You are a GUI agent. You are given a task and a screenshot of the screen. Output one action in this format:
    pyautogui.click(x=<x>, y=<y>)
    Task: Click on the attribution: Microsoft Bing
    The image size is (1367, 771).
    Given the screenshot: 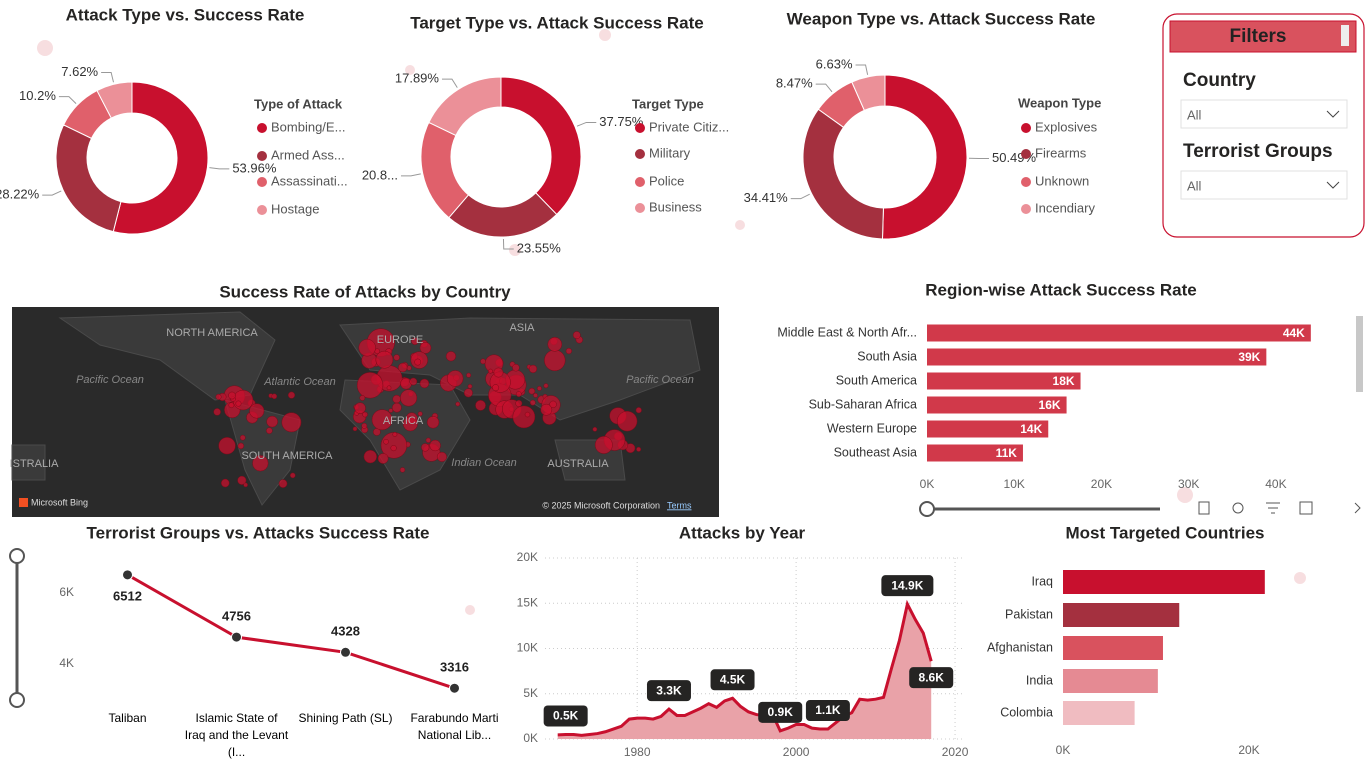 What is the action you would take?
    pyautogui.click(x=59, y=502)
    